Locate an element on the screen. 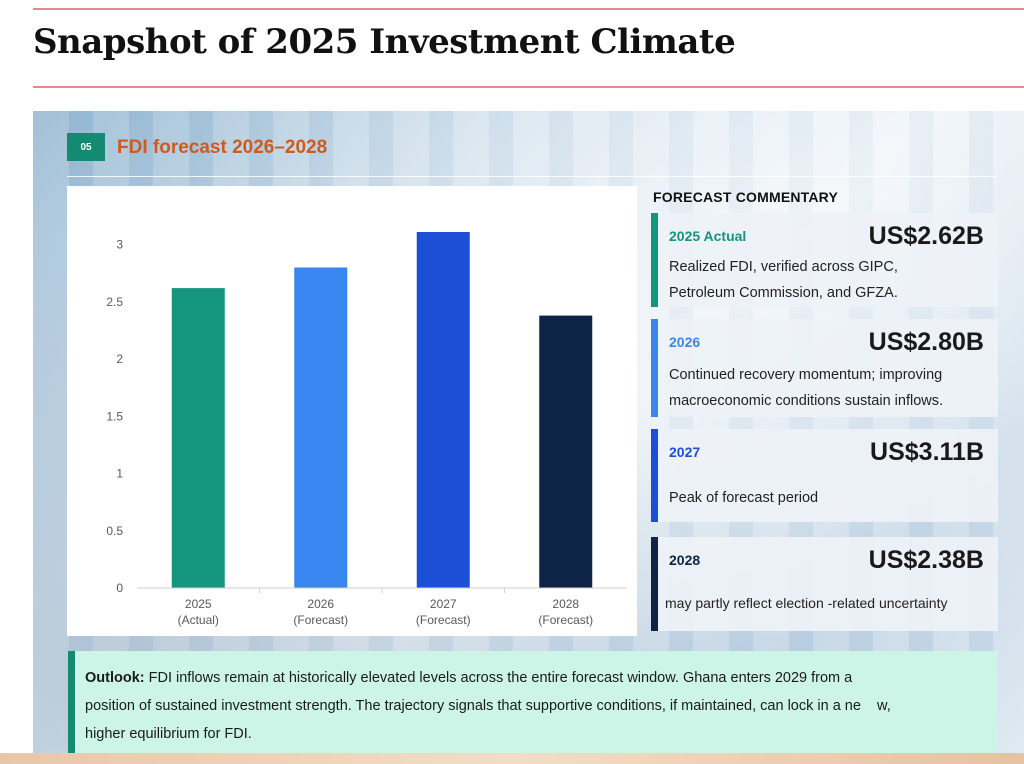 This screenshot has height=764, width=1024. card-year: 2027 is located at coordinates (685, 452).